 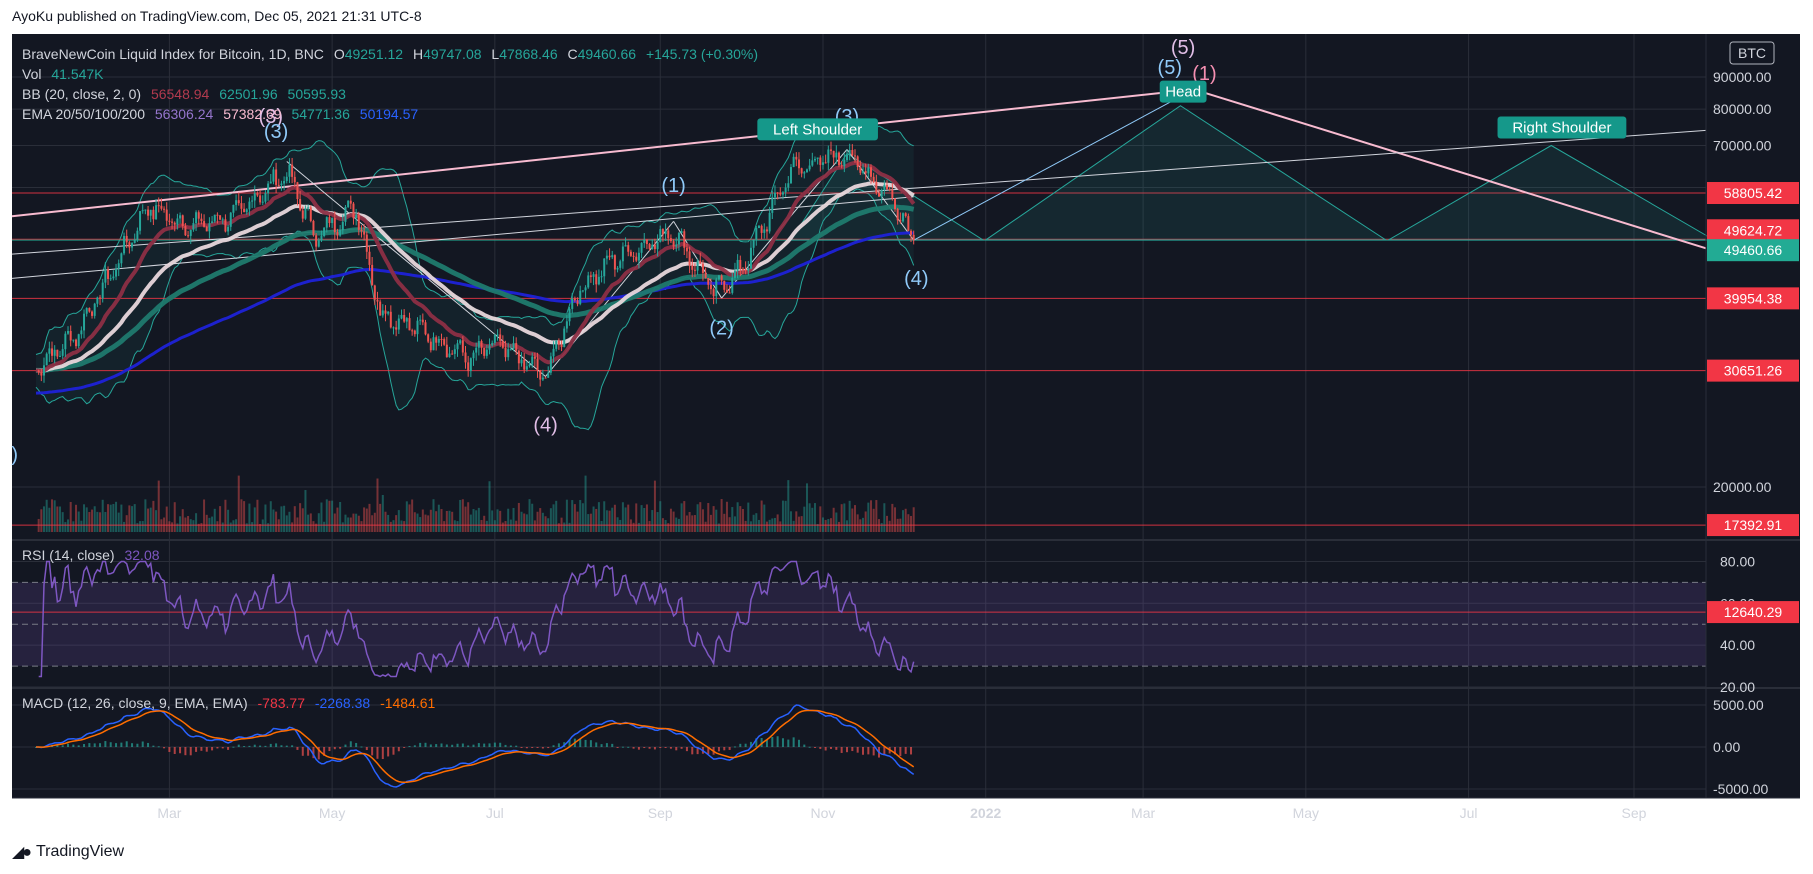 I want to click on tradingview-brand: ◢● TradingView, so click(x=68, y=852).